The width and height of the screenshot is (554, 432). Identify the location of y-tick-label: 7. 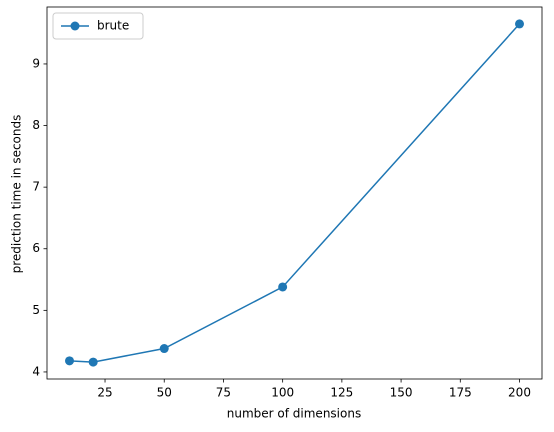
(36, 187).